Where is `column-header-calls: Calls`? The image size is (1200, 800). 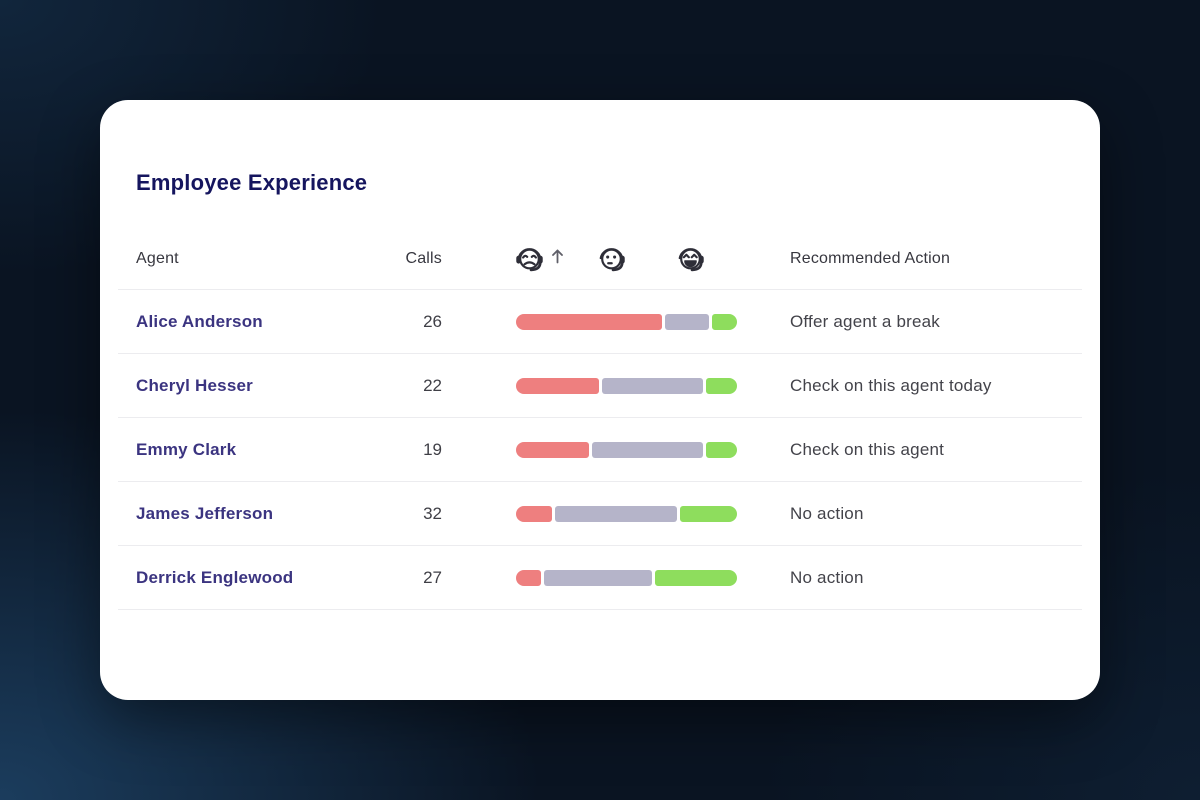
column-header-calls: Calls is located at coordinates (423, 258).